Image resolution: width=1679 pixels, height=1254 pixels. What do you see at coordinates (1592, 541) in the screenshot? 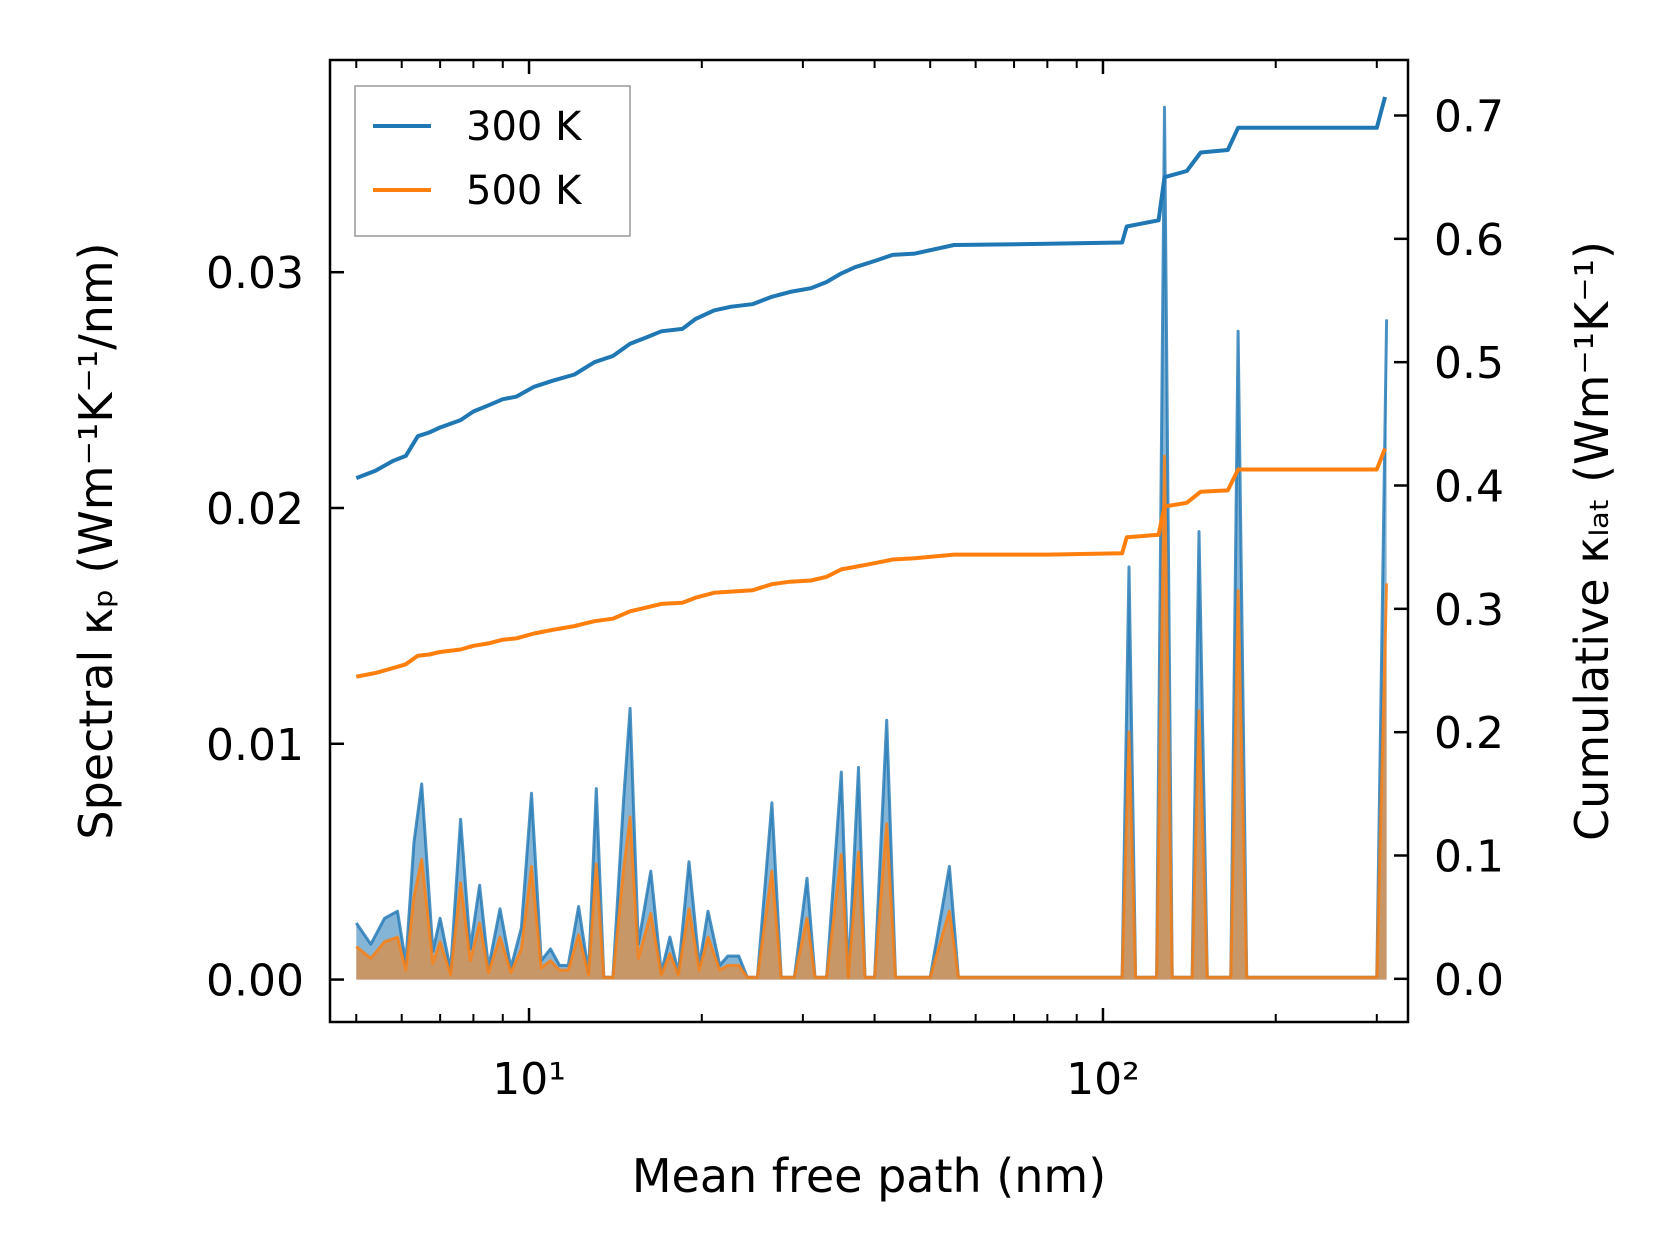
I see `right-y-axis-label: Cumulative κₗₐₜ (Wm⁻¹K⁻¹)` at bounding box center [1592, 541].